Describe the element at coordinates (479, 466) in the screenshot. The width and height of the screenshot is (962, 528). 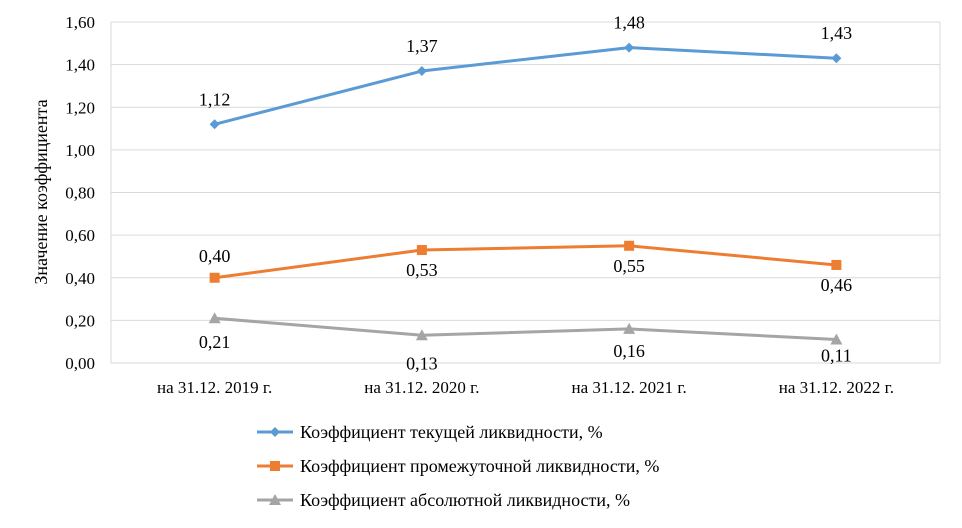
I see `legend-label-1: Коэффициент промежуточной ликвидности, %` at that location.